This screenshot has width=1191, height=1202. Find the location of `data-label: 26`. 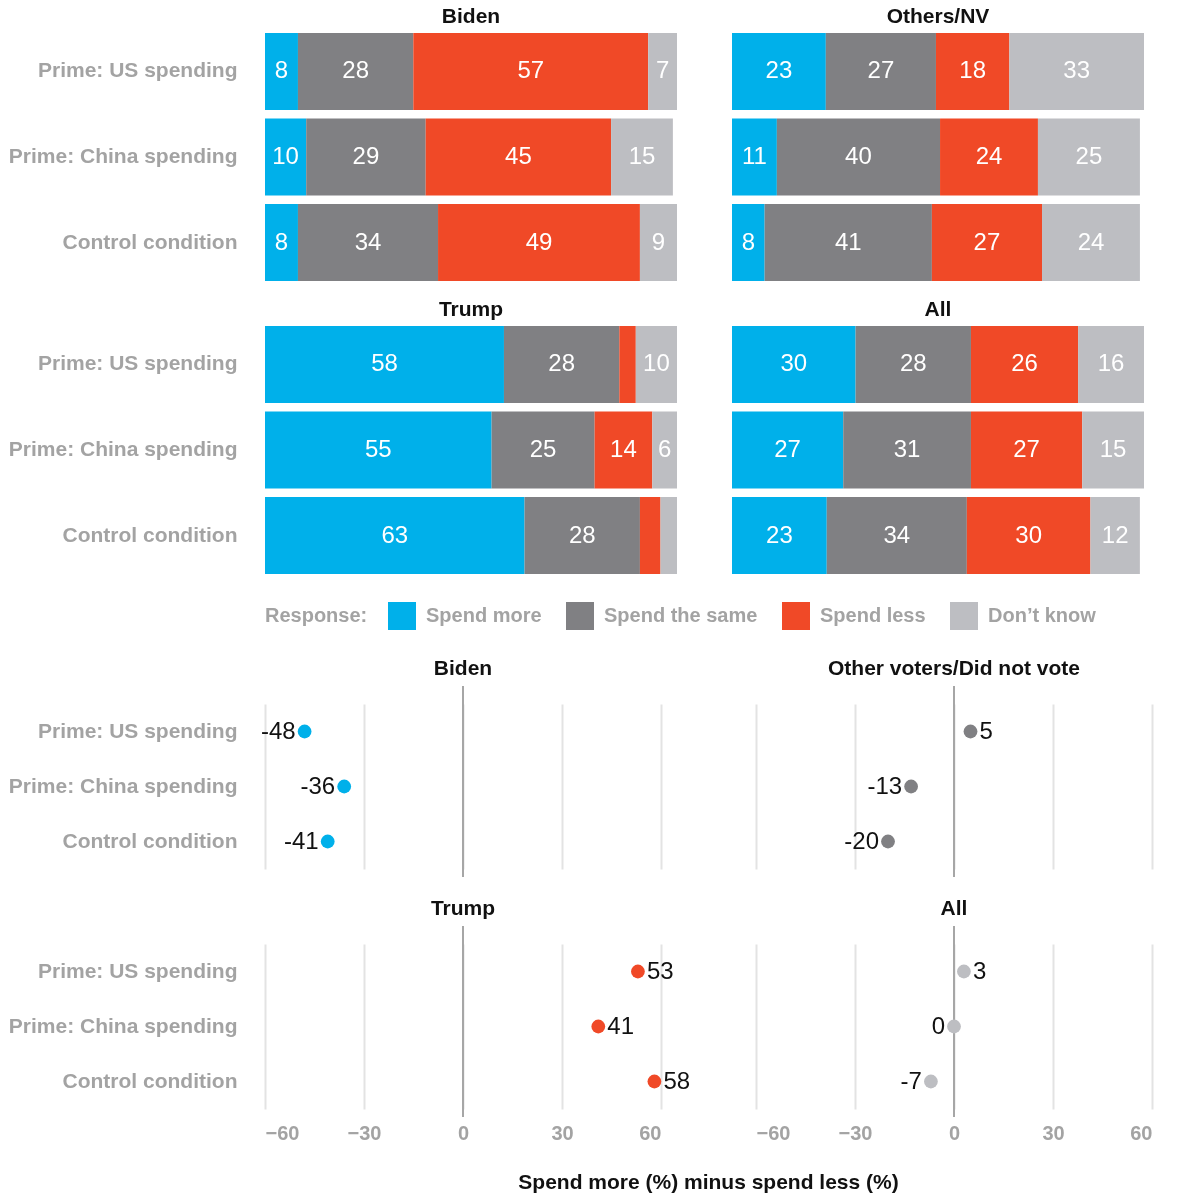

data-label: 26 is located at coordinates (1024, 363).